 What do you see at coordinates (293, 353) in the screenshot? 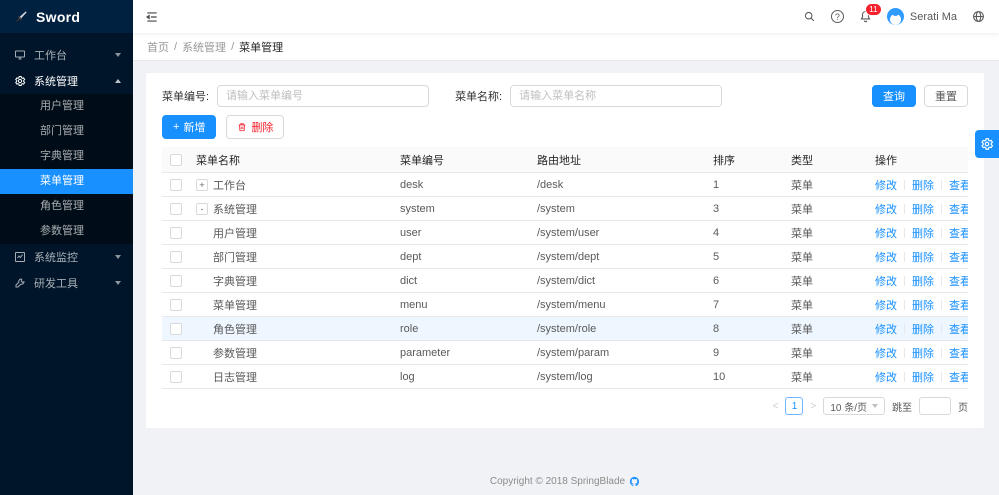
I see `menu-name-cell: 参数管理` at bounding box center [293, 353].